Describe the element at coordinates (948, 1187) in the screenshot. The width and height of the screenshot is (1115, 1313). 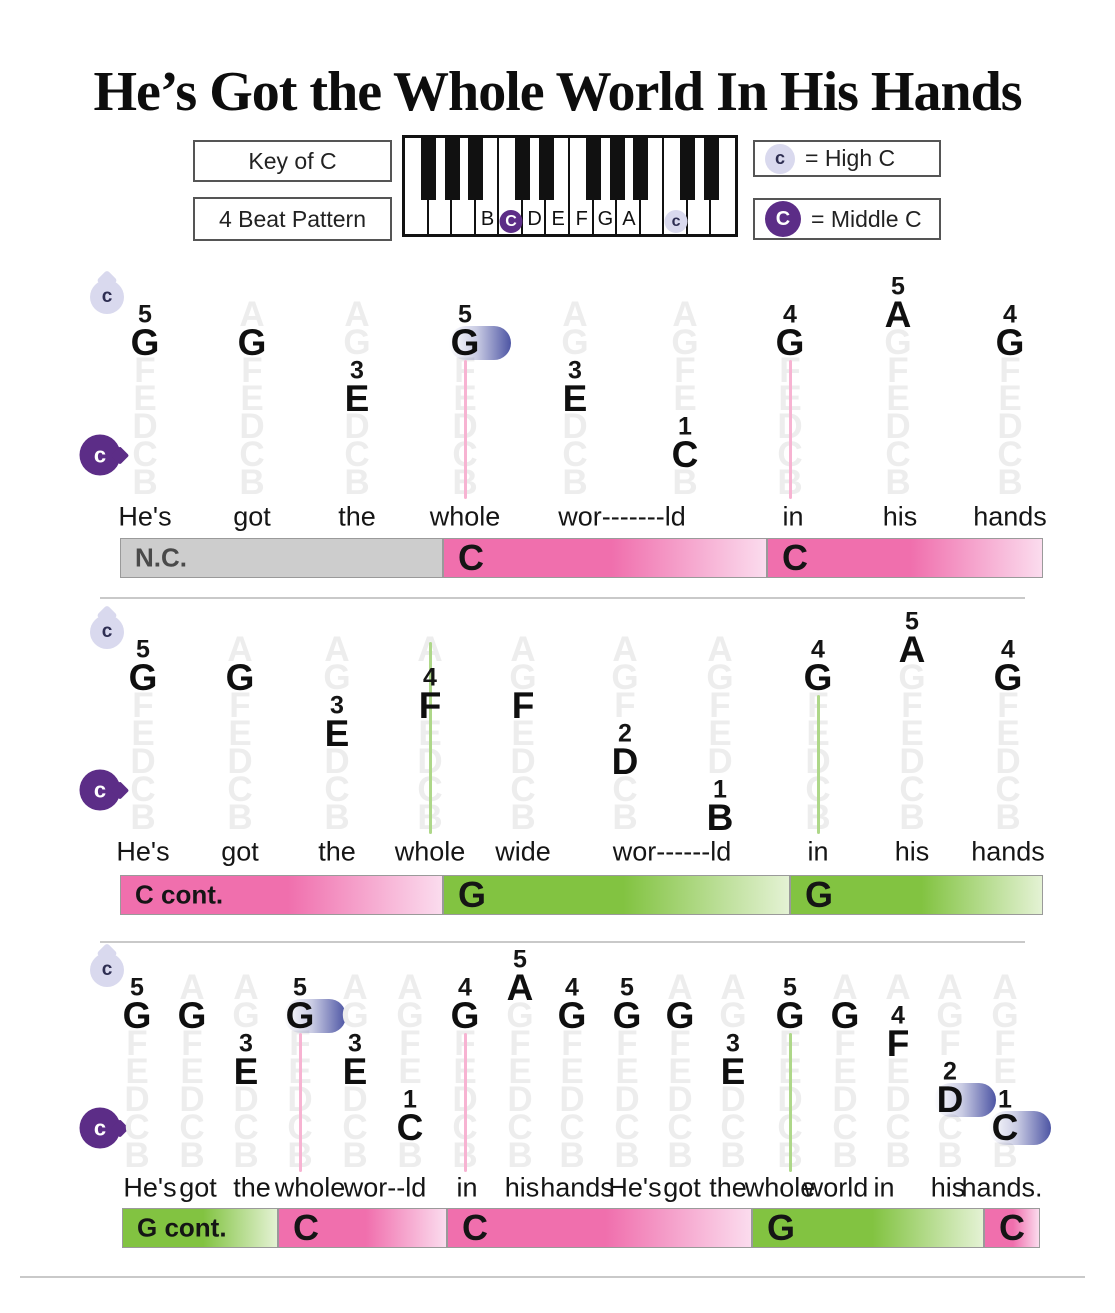
I see `lyric-word: his` at that location.